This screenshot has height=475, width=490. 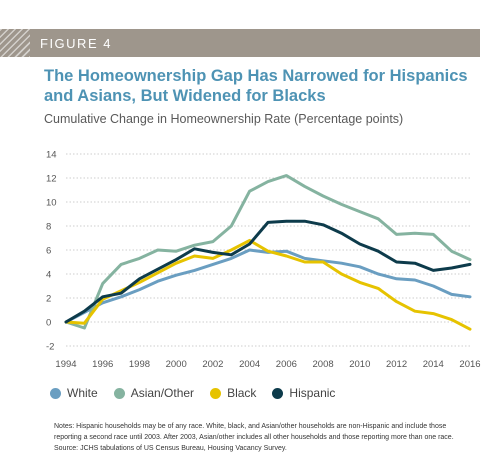 What do you see at coordinates (268, 286) in the screenshot?
I see `series-line-white` at bounding box center [268, 286].